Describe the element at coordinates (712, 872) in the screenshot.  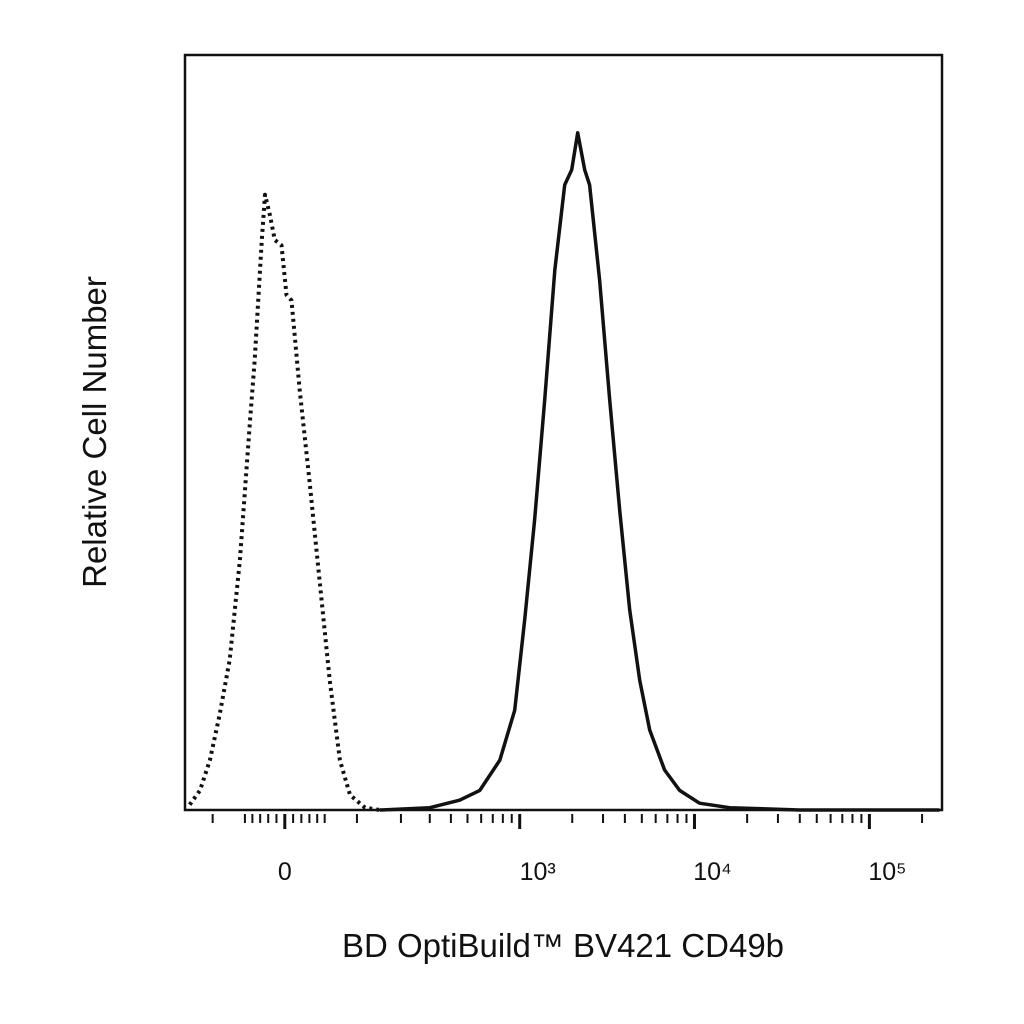
I see `x-tick-label: 10⁴` at that location.